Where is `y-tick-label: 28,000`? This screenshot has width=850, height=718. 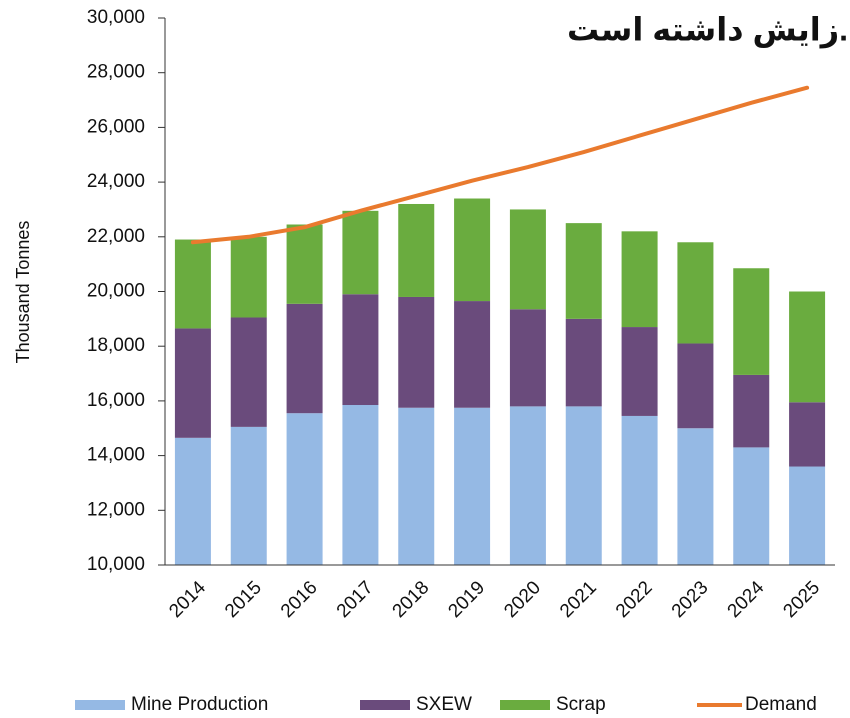
y-tick-label: 28,000 is located at coordinates (116, 72).